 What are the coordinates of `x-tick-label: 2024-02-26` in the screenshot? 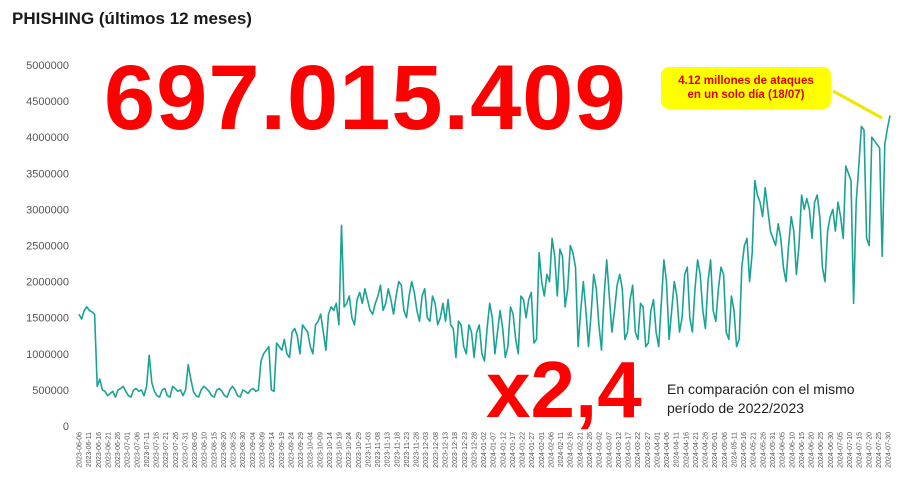 It's located at (590, 450).